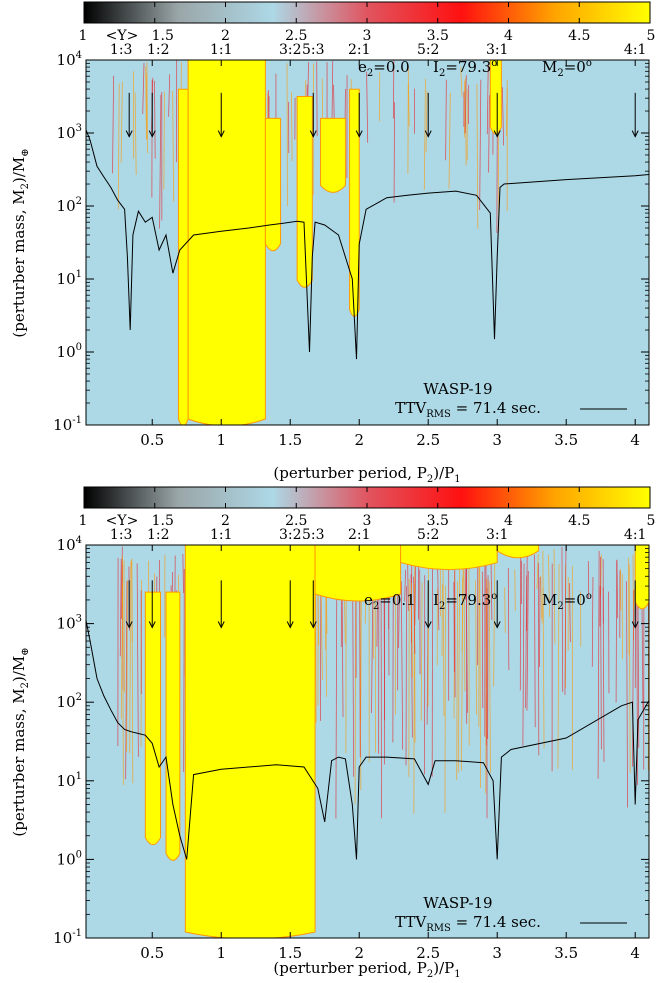 Image resolution: width=671 pixels, height=983 pixels. Describe the element at coordinates (465, 68) in the screenshot. I see `param-i2-top: I2=79.3o` at that location.